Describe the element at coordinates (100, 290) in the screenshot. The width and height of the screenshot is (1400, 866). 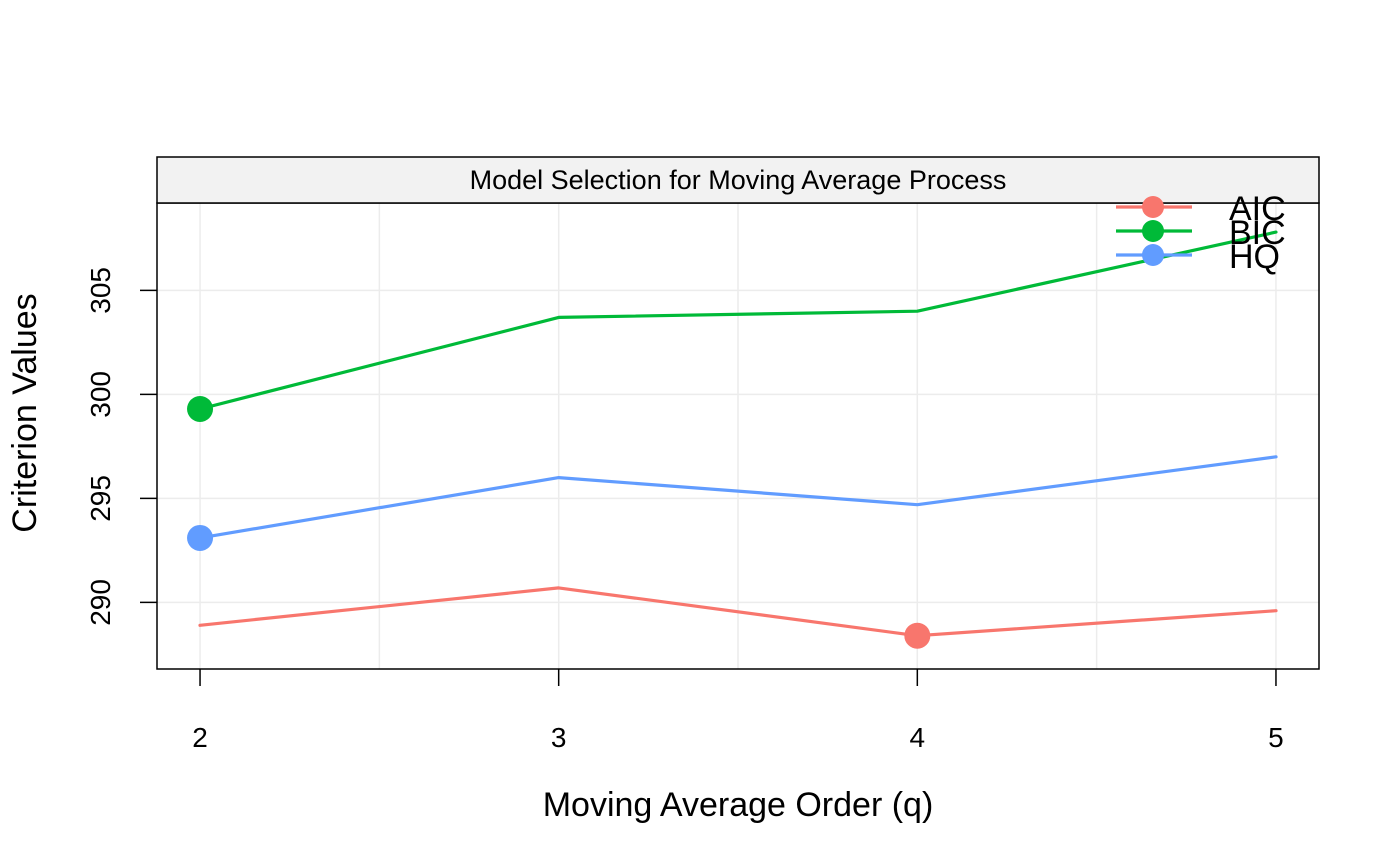
I see `y-tick-label: 305` at that location.